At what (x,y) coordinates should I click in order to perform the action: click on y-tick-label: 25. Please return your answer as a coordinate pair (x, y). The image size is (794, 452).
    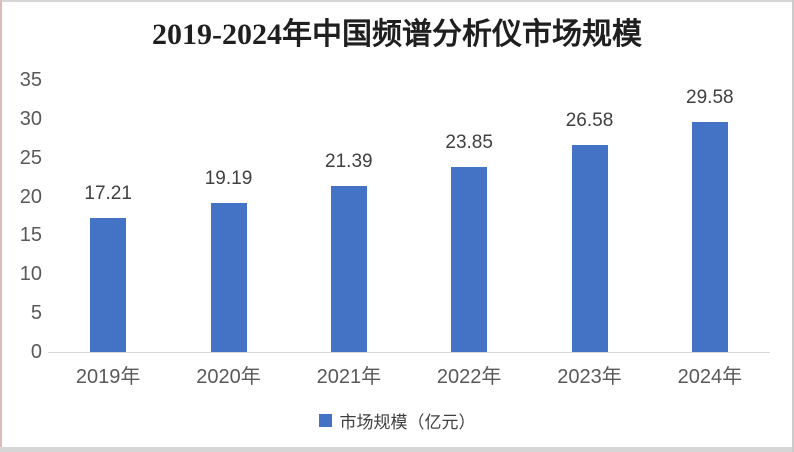
    Looking at the image, I should click on (30, 157).